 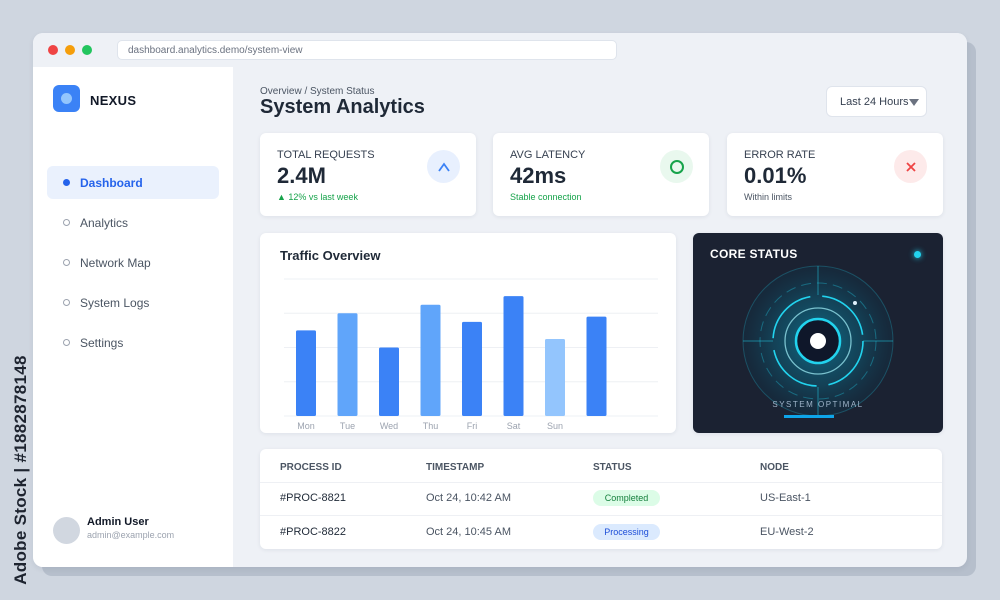 What do you see at coordinates (455, 467) in the screenshot?
I see `column-header-timestamp: TIMESTAMP` at bounding box center [455, 467].